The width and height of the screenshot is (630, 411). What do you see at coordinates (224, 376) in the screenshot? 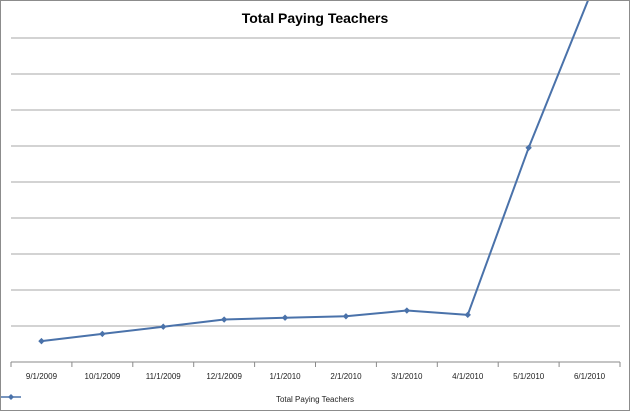
I see `x-tick-label: 12/1/2009` at bounding box center [224, 376].